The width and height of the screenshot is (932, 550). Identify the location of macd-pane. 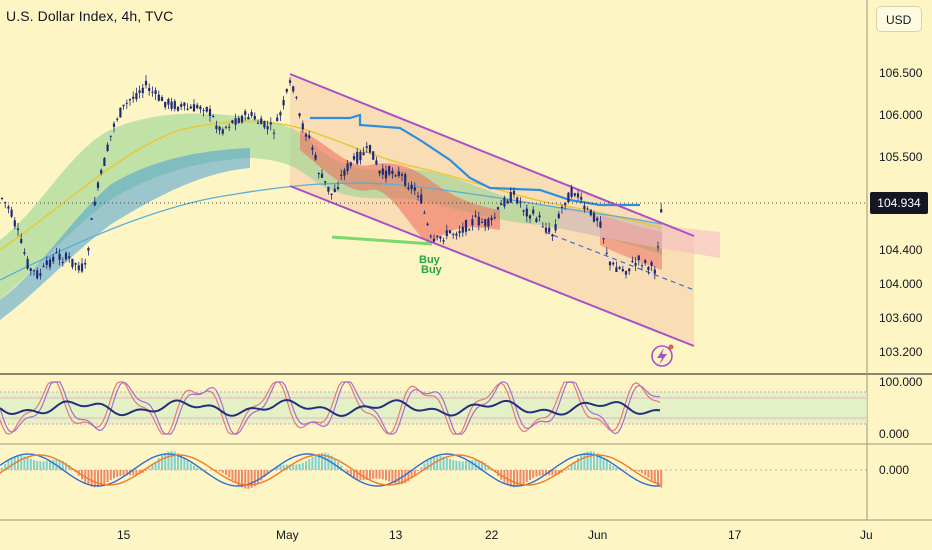
(433, 470).